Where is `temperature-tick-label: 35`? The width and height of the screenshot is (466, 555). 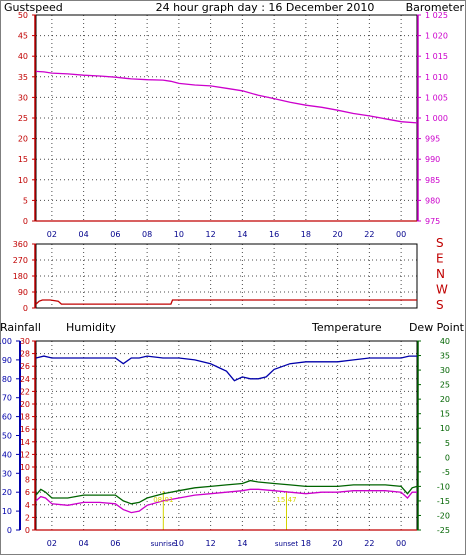 temperature-tick-label: 35 is located at coordinates (445, 356).